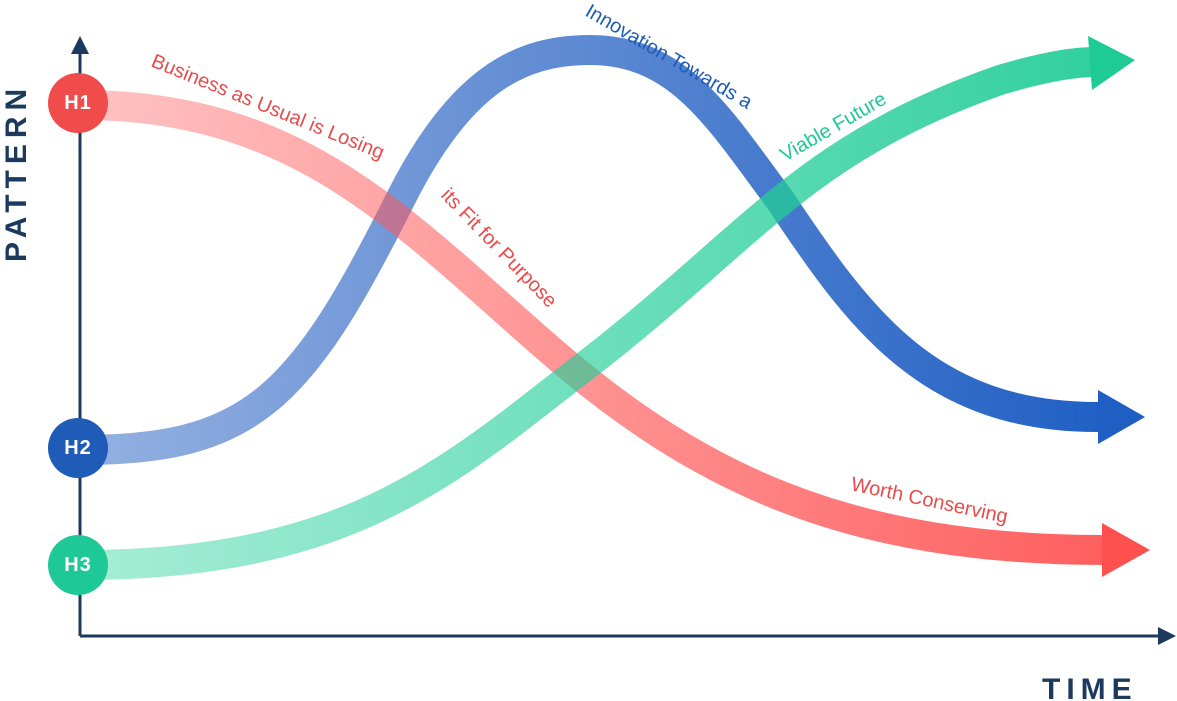 The width and height of the screenshot is (1177, 701). What do you see at coordinates (80, 45) in the screenshot?
I see `y-axis-arrow` at bounding box center [80, 45].